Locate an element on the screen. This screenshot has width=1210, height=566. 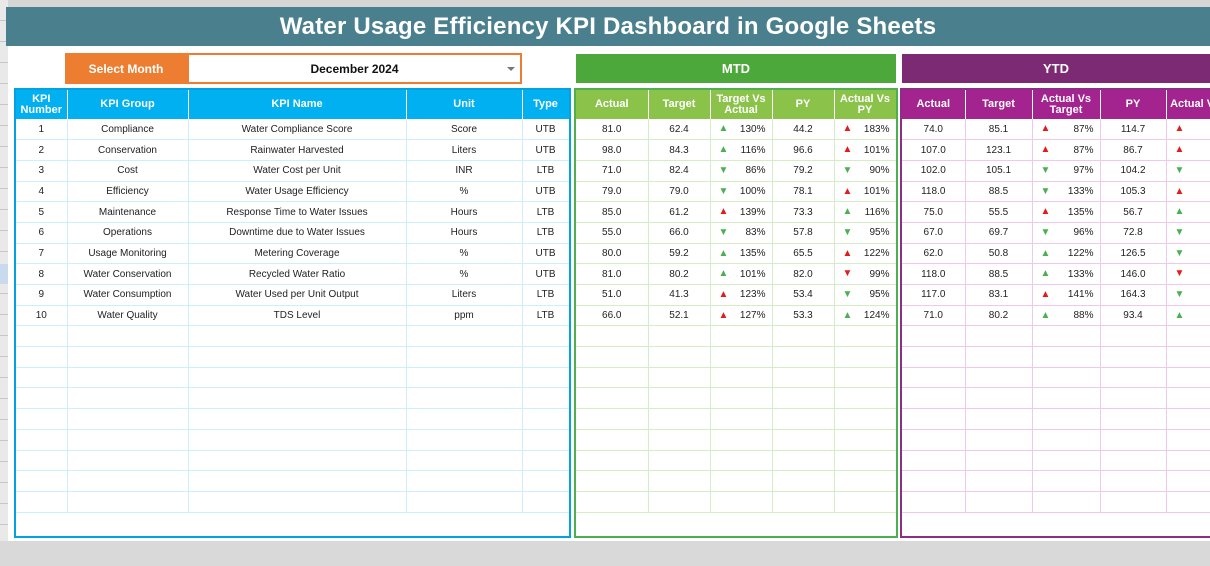
mtd-py-cell: 53.4 is located at coordinates (803, 295).